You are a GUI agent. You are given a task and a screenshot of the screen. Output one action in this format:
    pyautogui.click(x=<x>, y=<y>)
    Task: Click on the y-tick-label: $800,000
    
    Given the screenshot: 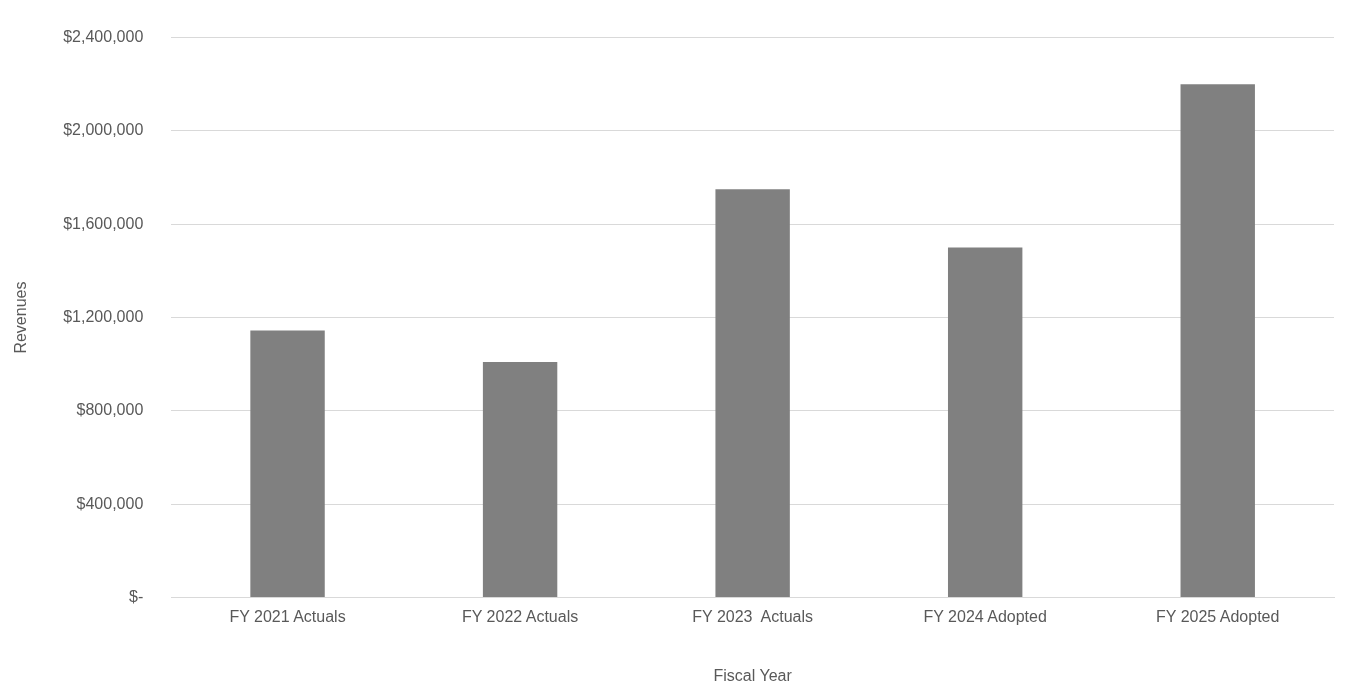 What is the action you would take?
    pyautogui.click(x=110, y=410)
    